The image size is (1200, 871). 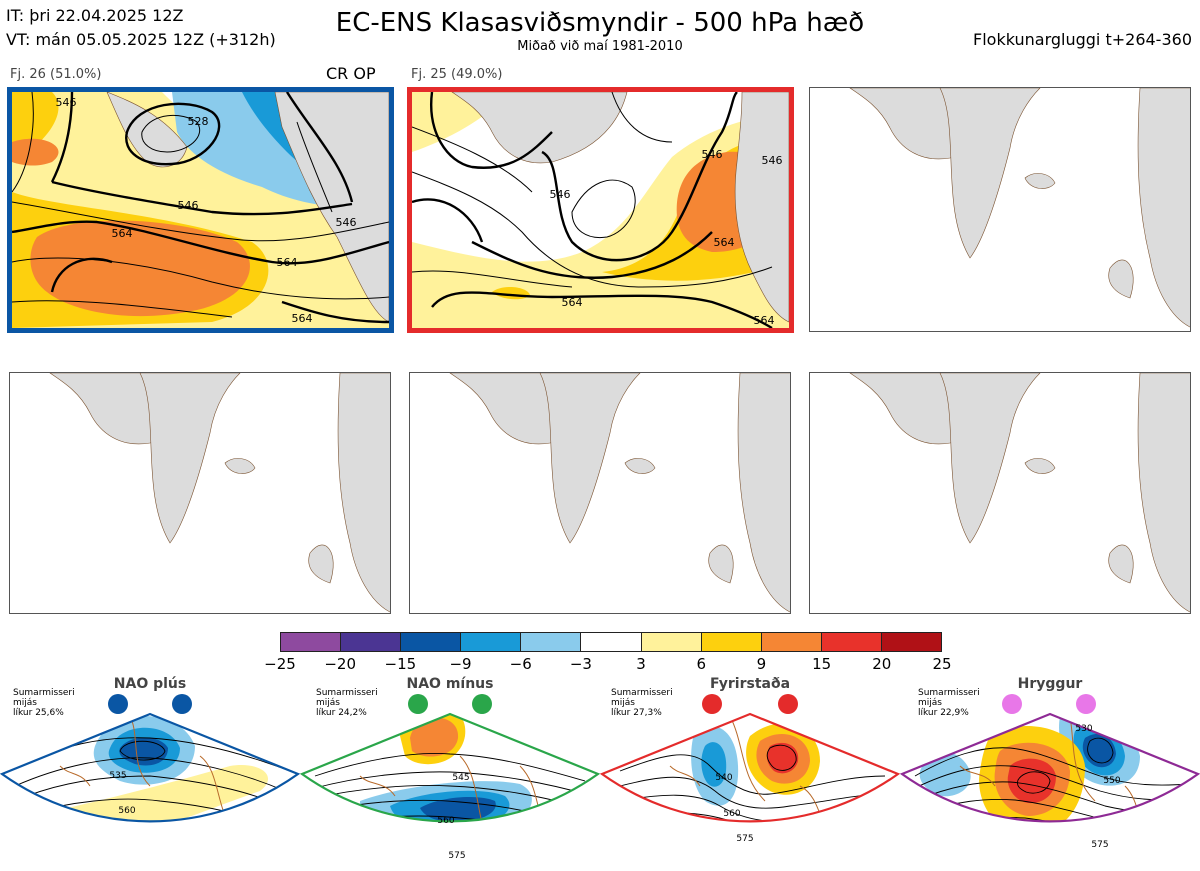 What do you see at coordinates (340, 664) in the screenshot?
I see `colorbar-tick-label: −20` at bounding box center [340, 664].